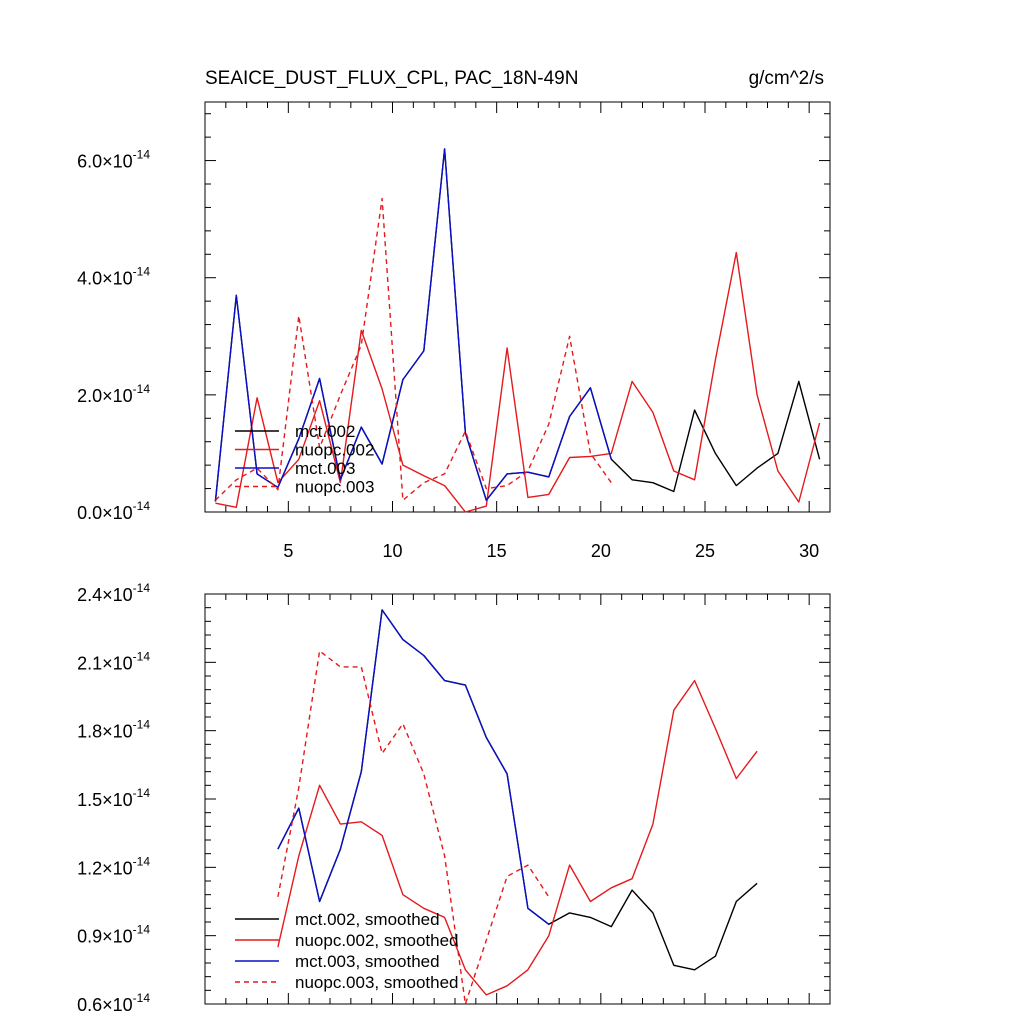 The image size is (1024, 1024). What do you see at coordinates (325, 468) in the screenshot?
I see `legend-label: mct.003` at bounding box center [325, 468].